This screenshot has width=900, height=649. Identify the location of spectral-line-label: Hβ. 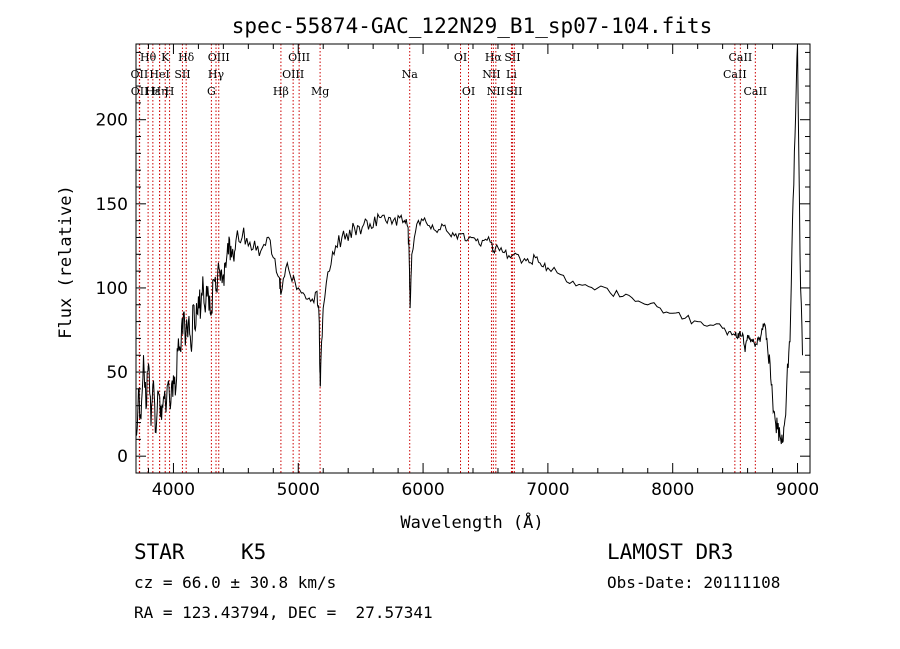
(281, 91).